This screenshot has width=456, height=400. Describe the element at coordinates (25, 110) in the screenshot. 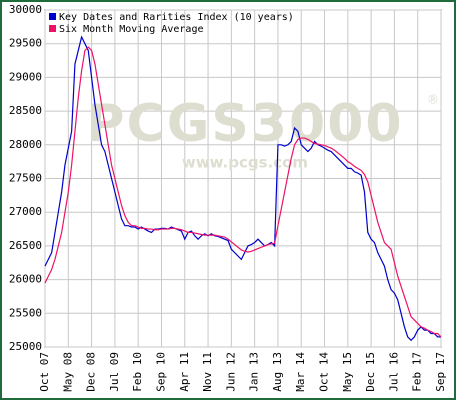

I see `y-tick-label: 28500` at that location.